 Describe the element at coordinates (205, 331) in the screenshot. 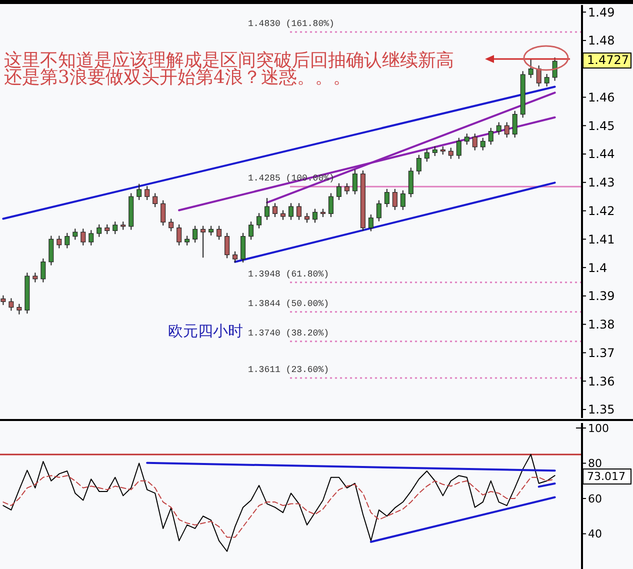

I see `annotation: 欧元四小时` at that location.